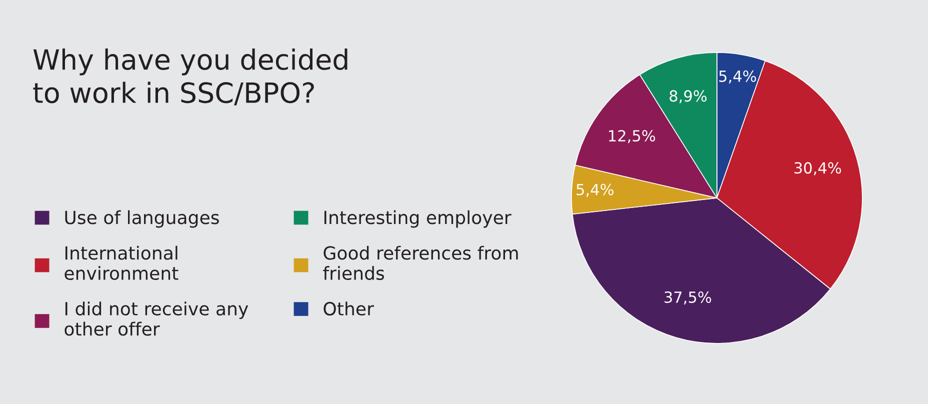 The width and height of the screenshot is (928, 404). Describe the element at coordinates (418, 219) in the screenshot. I see `legend-label: Interesting employer` at that location.